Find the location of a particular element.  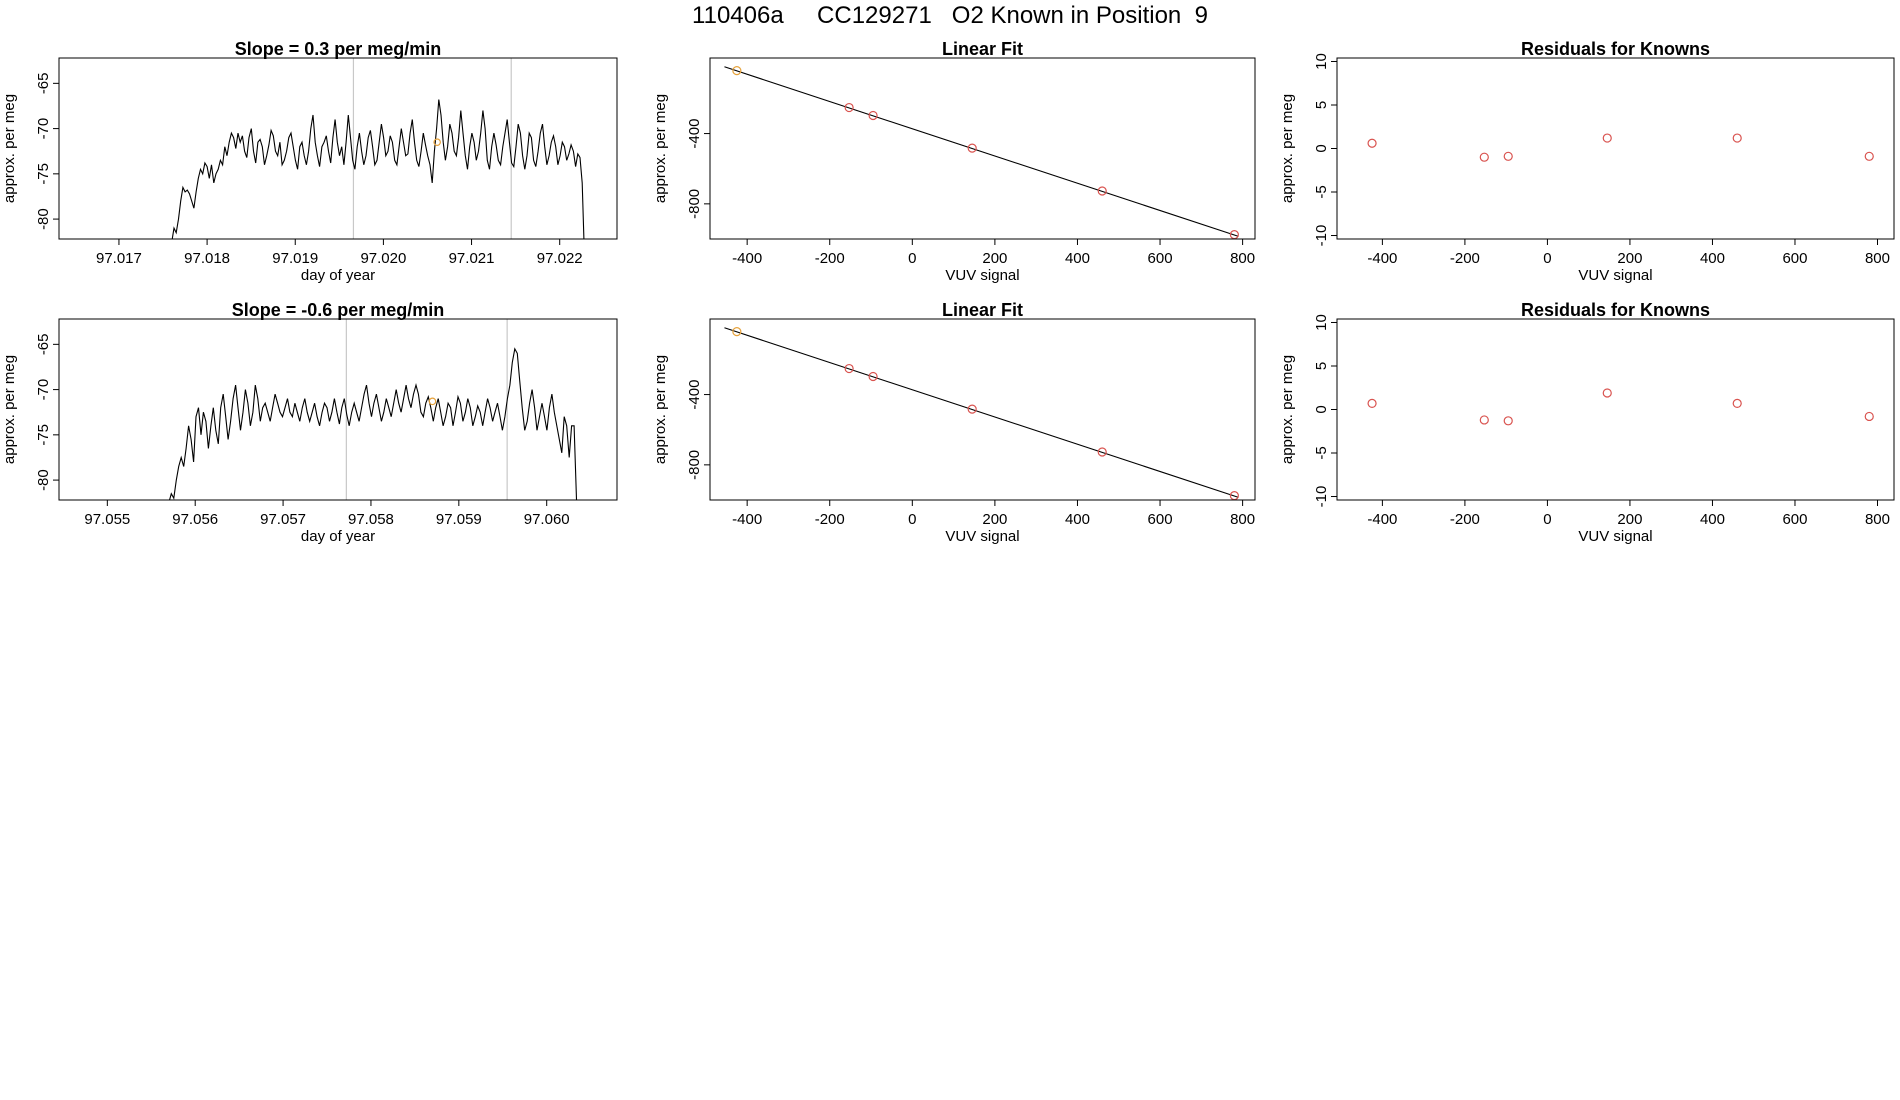

x-tick-label: 97.018 is located at coordinates (207, 258).